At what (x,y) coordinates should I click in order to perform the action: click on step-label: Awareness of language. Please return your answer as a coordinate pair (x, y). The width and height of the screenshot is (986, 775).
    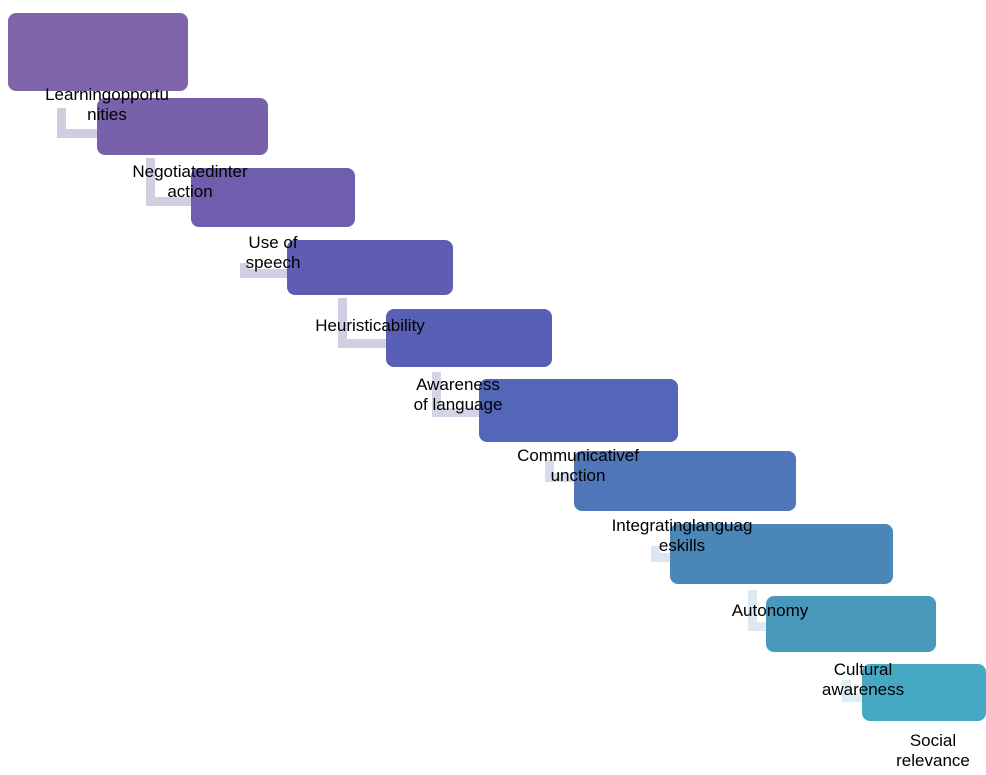
    Looking at the image, I should click on (458, 394).